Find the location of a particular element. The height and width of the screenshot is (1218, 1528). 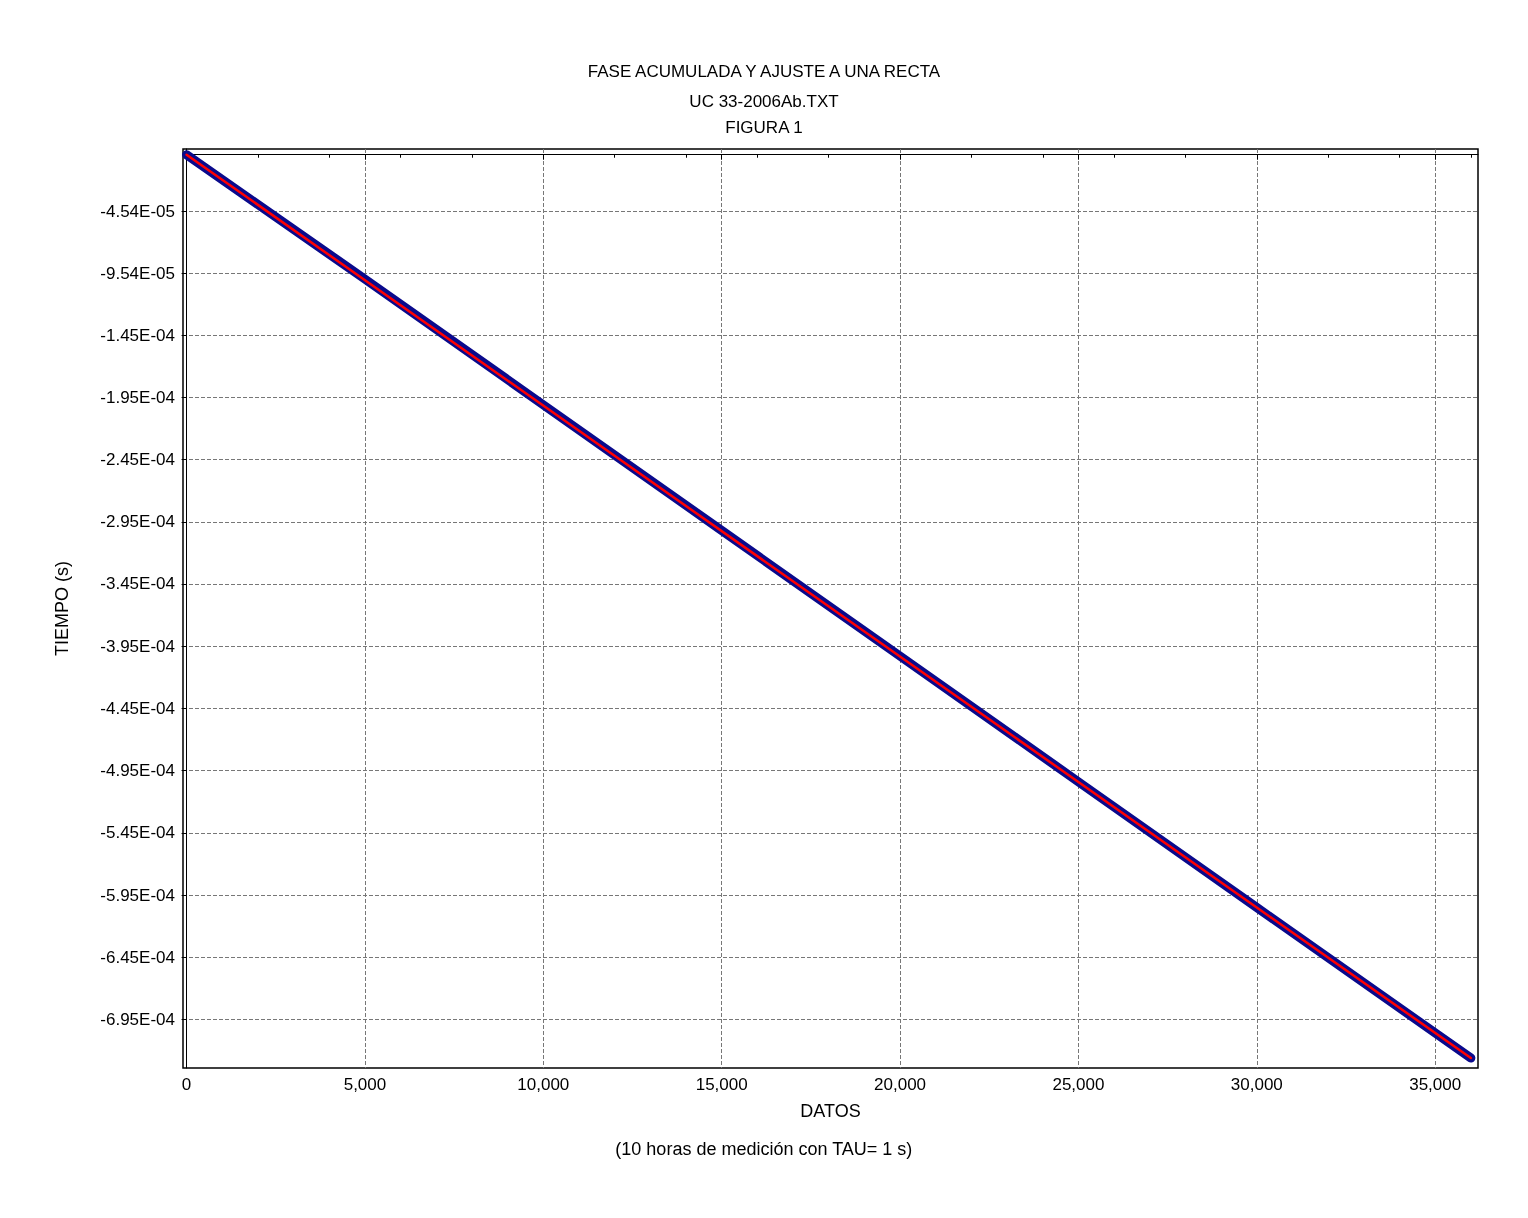

y-tick-label: -1.45E-04 is located at coordinates (137, 335).